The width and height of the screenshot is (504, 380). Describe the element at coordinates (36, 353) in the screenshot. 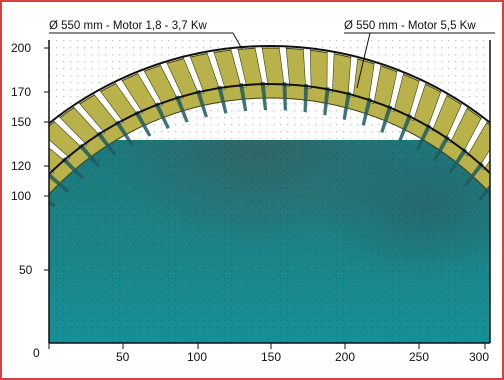

I see `x-tick-0: 0` at that location.